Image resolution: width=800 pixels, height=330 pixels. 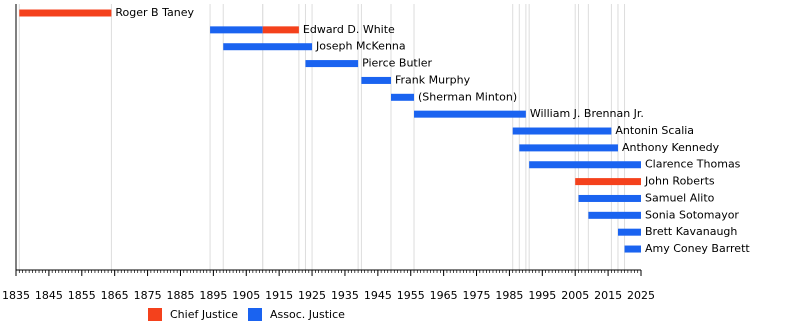 What do you see at coordinates (587, 113) in the screenshot?
I see `justice-label: William J. Brennan Jr.` at bounding box center [587, 113].